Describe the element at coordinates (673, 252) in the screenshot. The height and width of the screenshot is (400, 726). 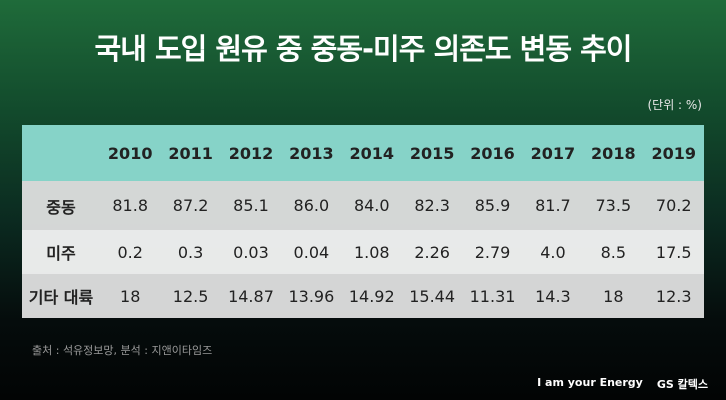
I see `table-cell: 17.5` at that location.